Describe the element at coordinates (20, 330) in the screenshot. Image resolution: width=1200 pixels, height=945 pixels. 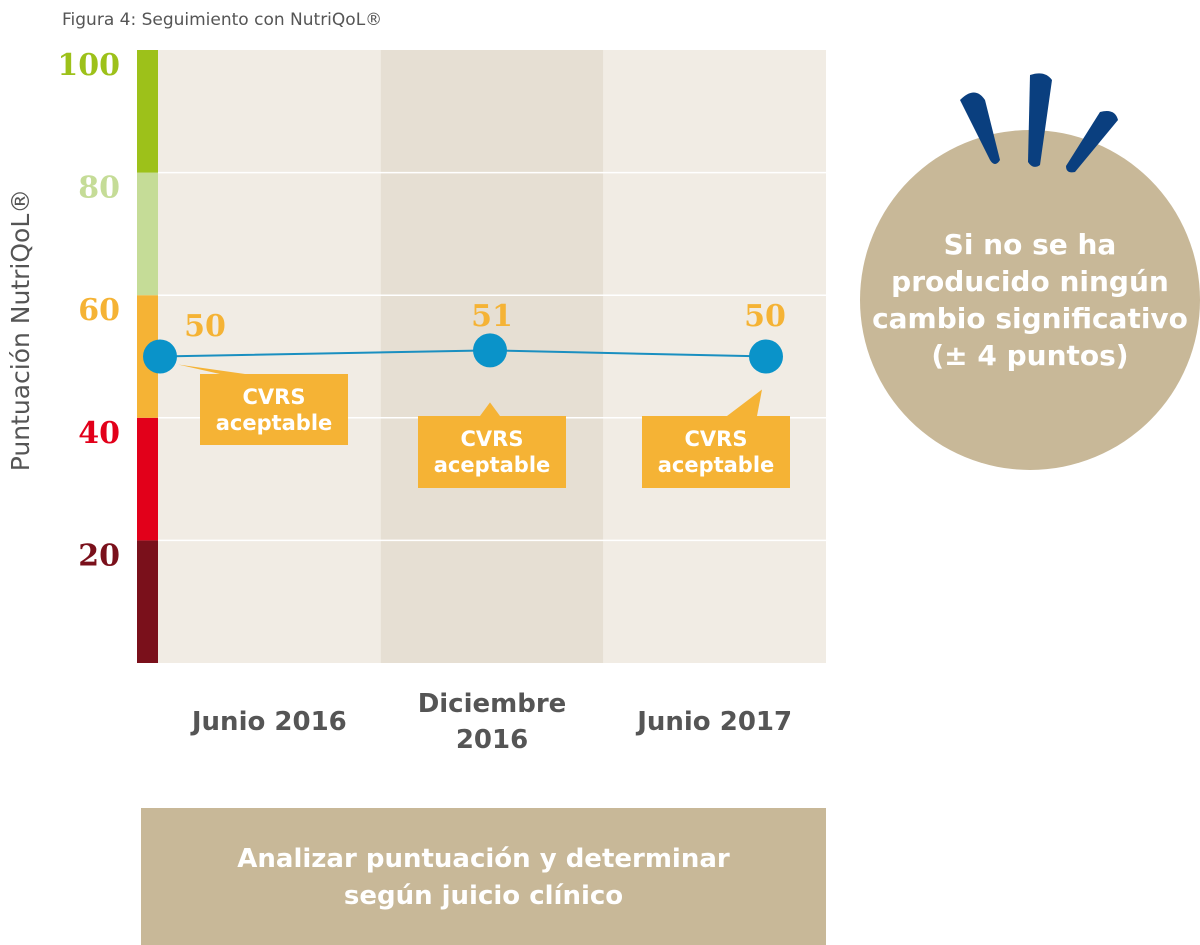
I see `y-axis-label: Puntuación NutriQoL®` at that location.